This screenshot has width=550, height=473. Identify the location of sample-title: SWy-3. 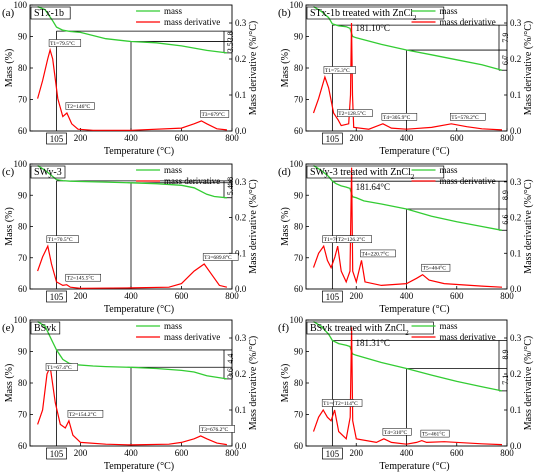
(48, 172).